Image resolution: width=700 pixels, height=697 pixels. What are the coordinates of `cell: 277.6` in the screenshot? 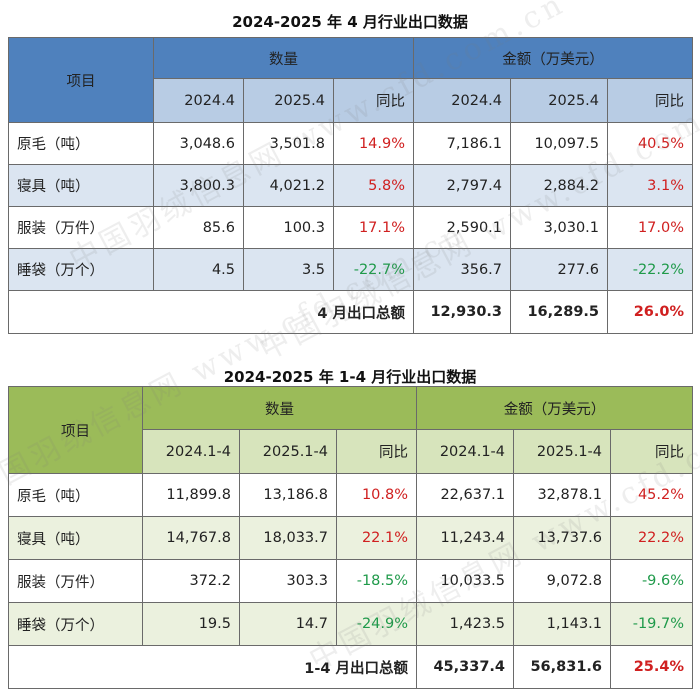 It's located at (559, 269).